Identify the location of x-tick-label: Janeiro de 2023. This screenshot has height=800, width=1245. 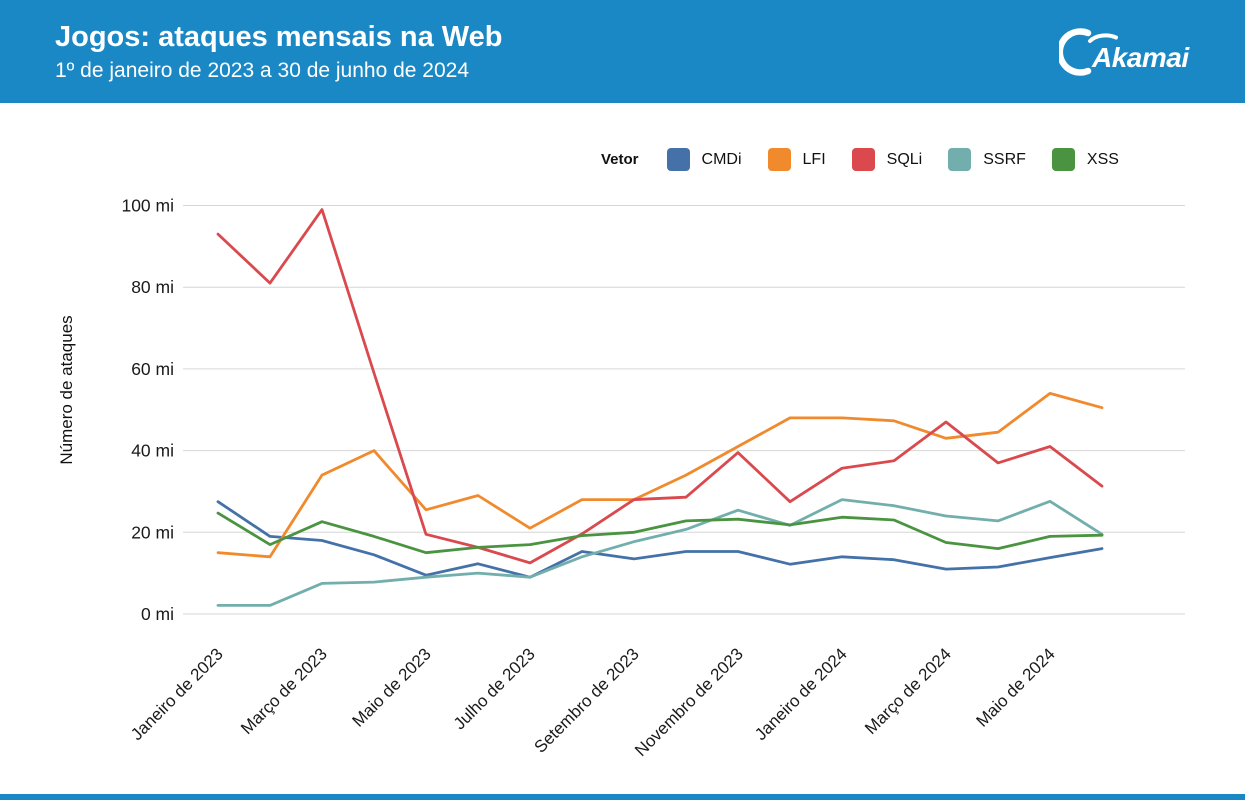
(177, 694).